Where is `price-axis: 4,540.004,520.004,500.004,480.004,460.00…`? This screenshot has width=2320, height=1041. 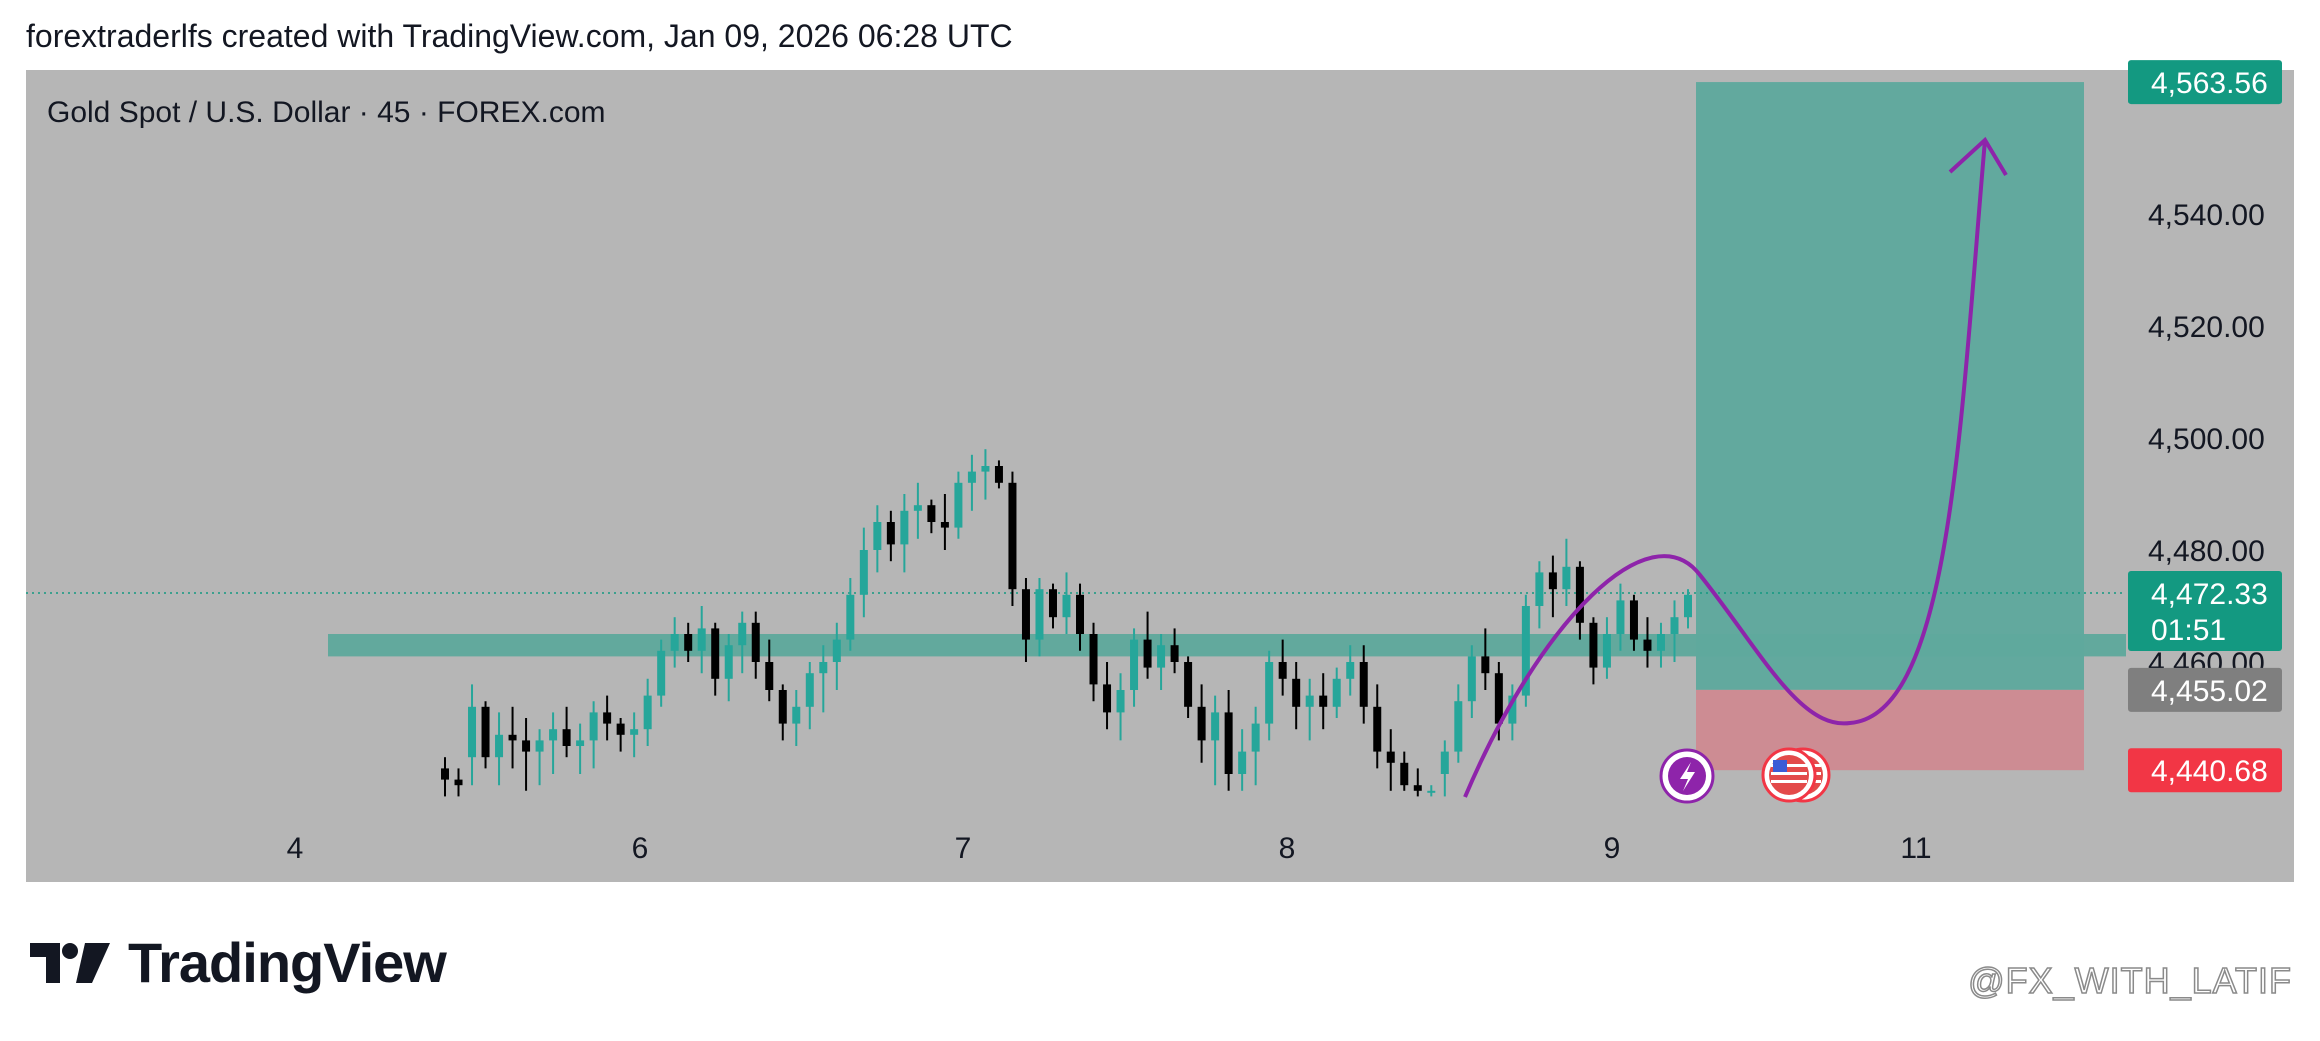 price-axis: 4,540.004,520.004,500.004,480.004,460.00… is located at coordinates (2205, 426).